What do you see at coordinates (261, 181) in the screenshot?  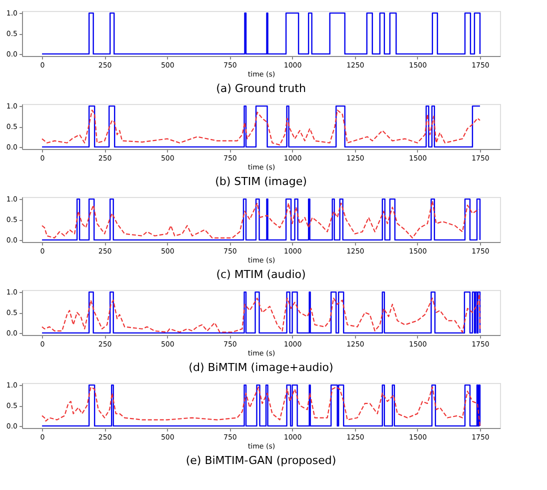 I see `text: (b) STIM (image)` at bounding box center [261, 181].